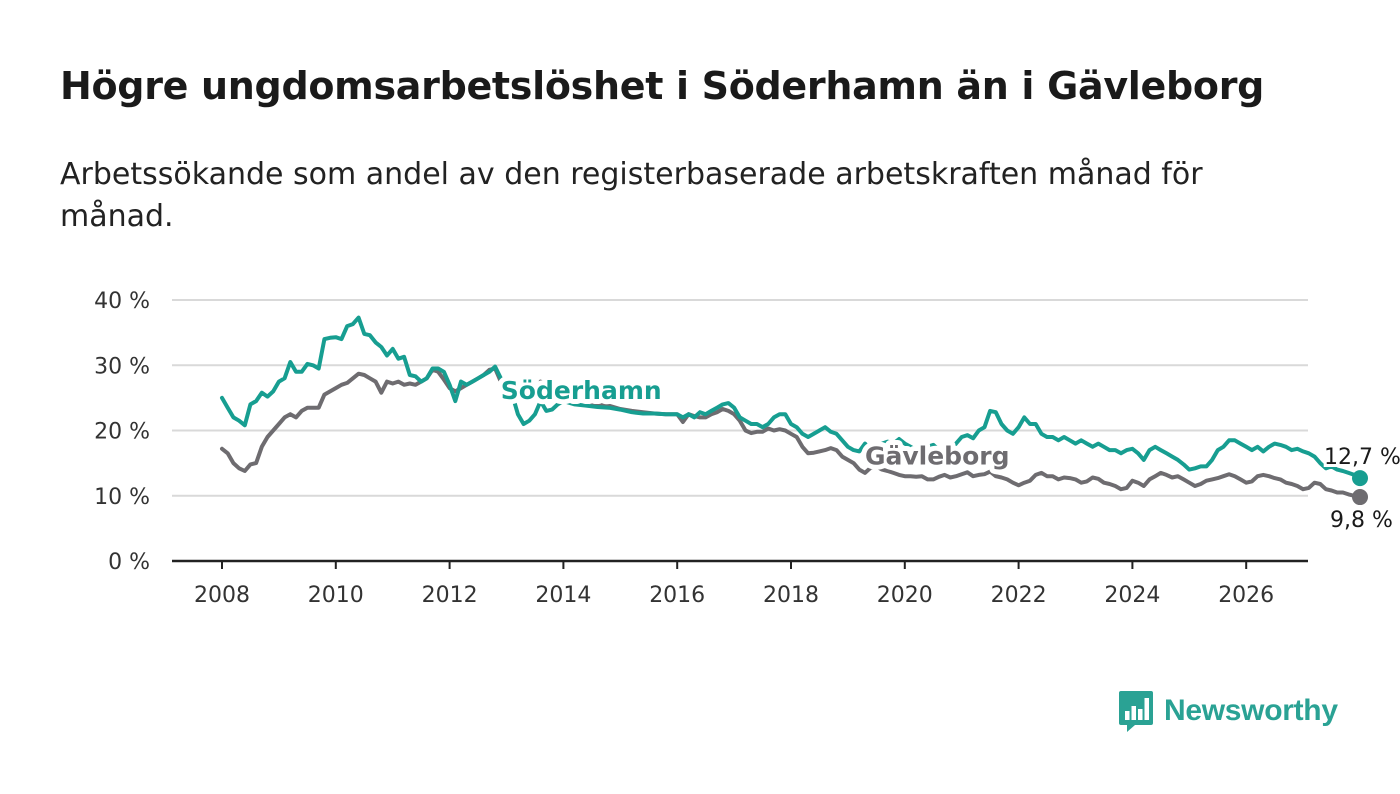  What do you see at coordinates (1362, 457) in the screenshot?
I see `end-value-label-söderhamn: 12,7 %` at bounding box center [1362, 457].